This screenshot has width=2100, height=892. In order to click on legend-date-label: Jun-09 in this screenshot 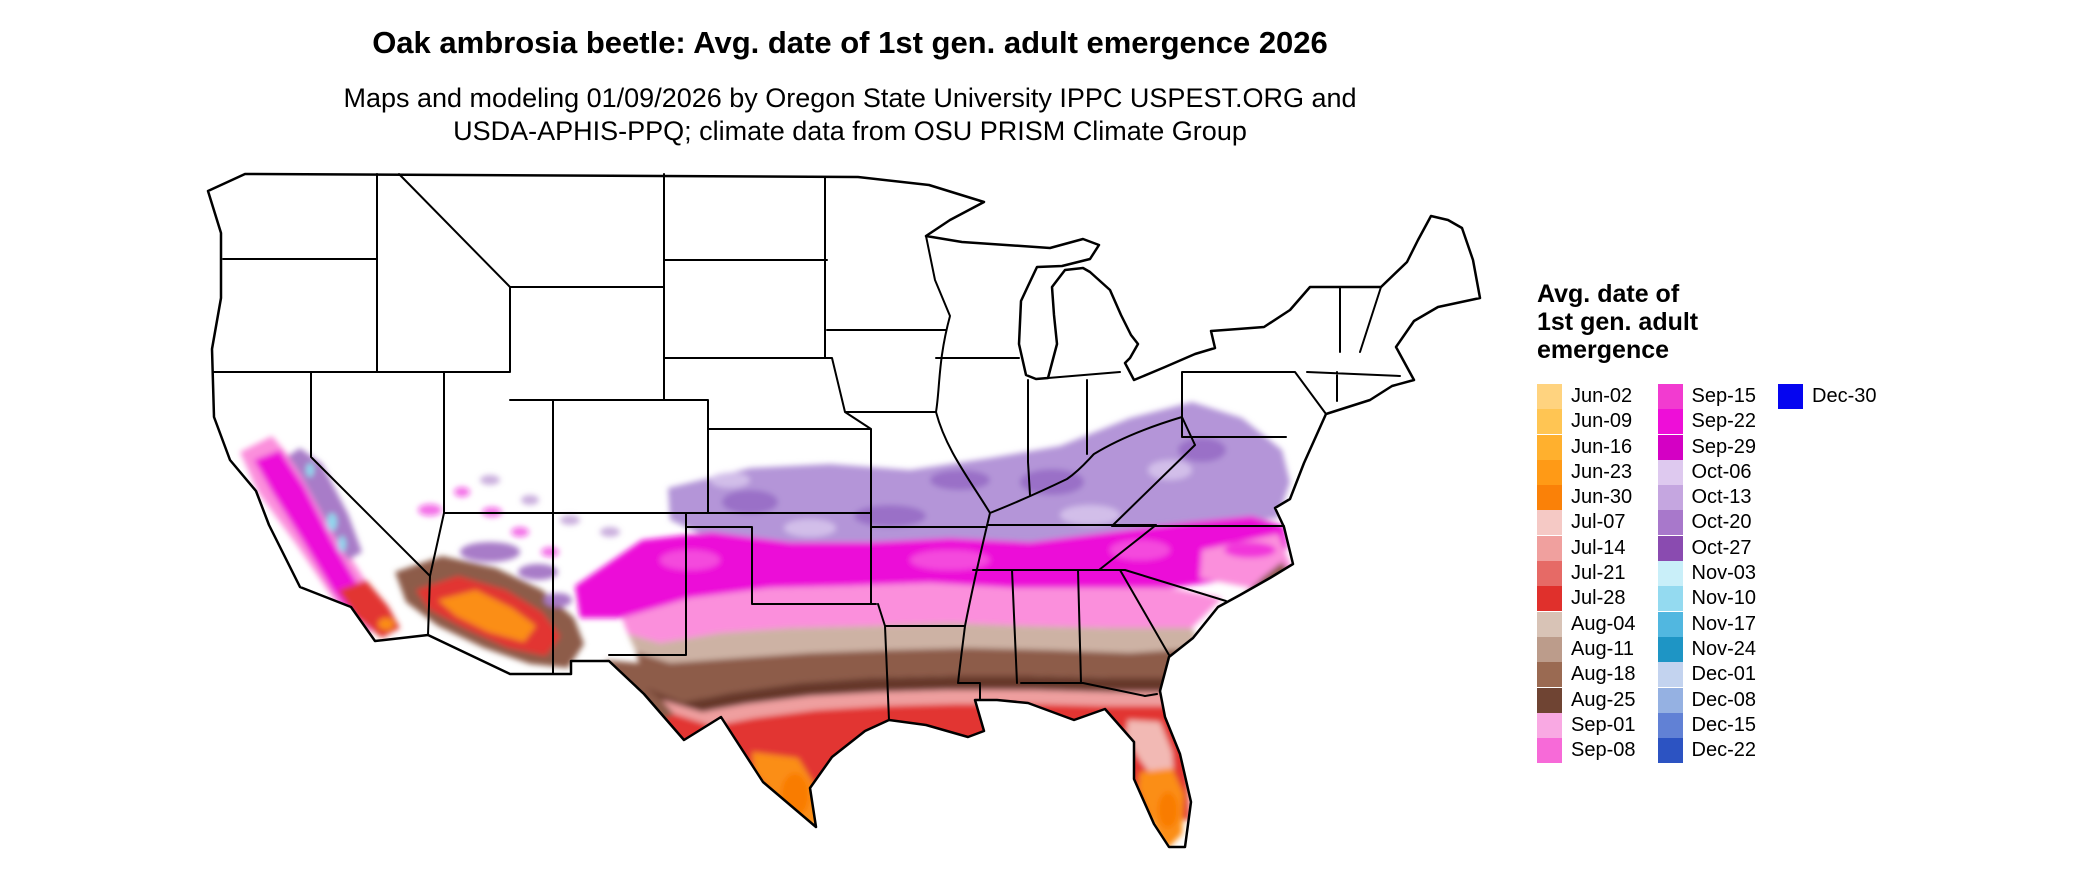, I will do `click(1602, 421)`.